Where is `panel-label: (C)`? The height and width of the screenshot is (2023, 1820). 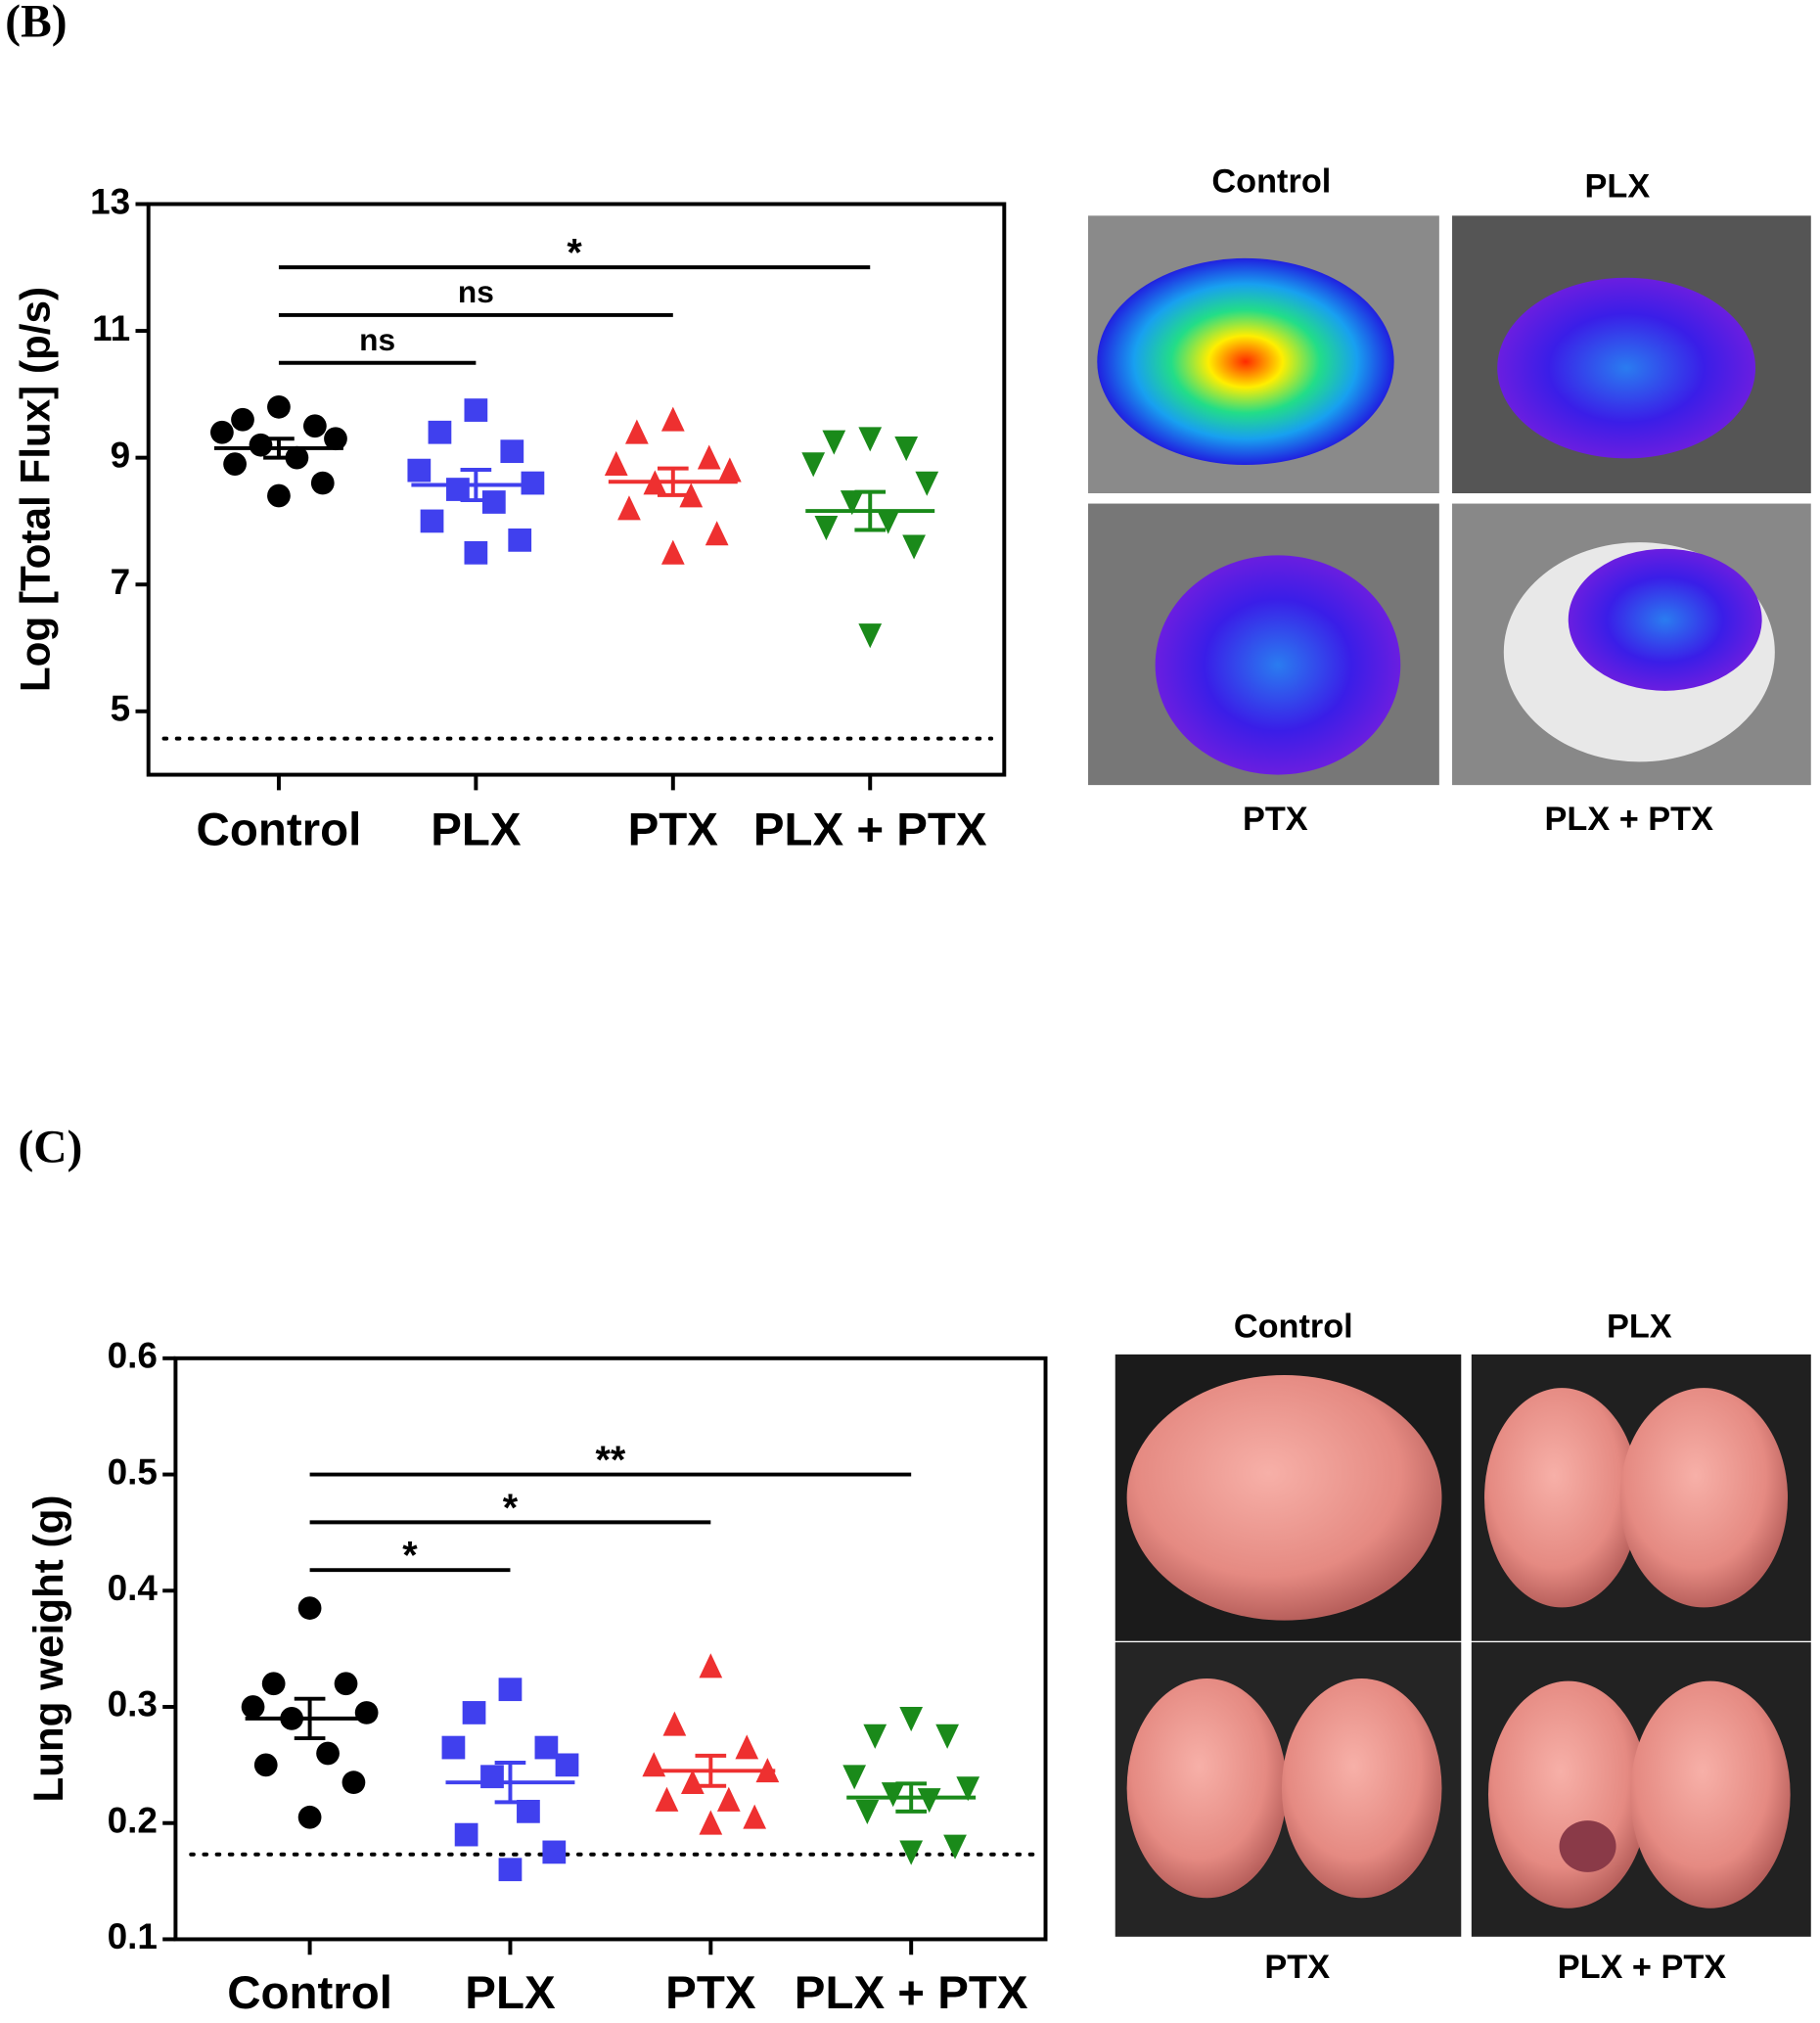 panel-label: (C) is located at coordinates (50, 1148).